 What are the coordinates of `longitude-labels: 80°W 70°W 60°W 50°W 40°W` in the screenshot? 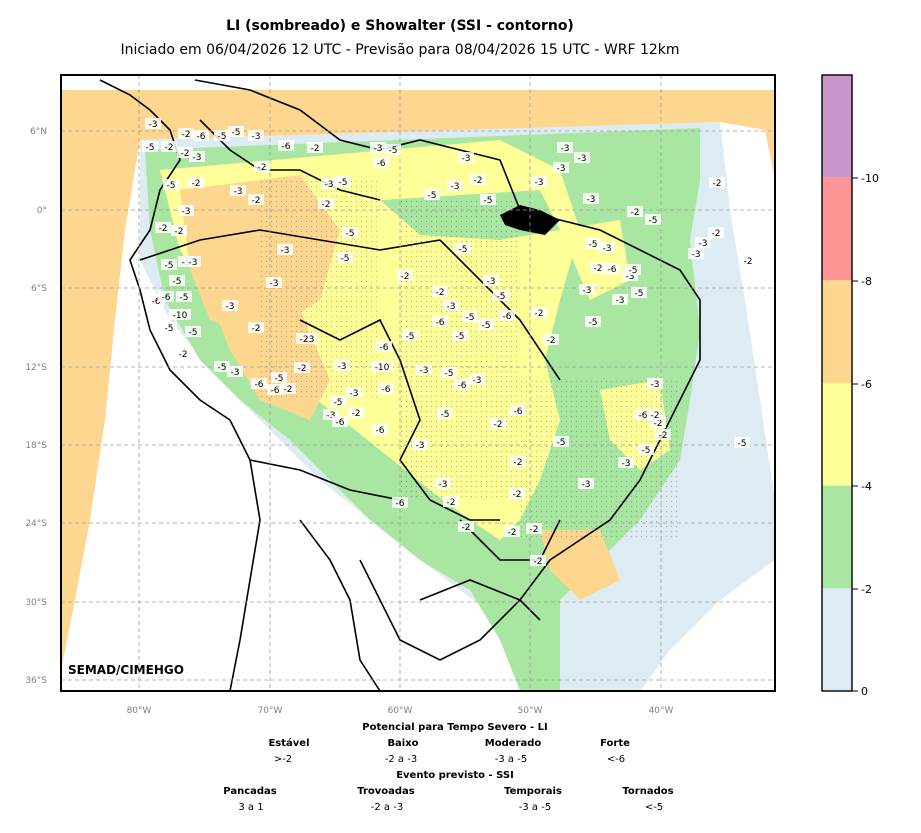 It's located at (400, 711).